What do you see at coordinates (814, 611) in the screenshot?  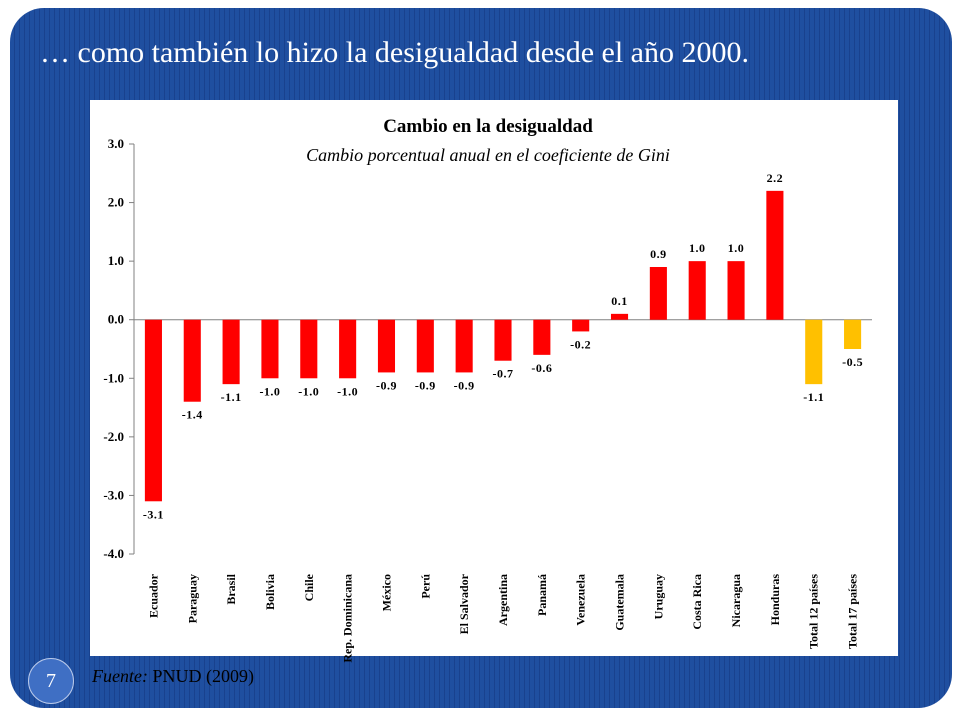 I see `category-label: Total 12 países` at bounding box center [814, 611].